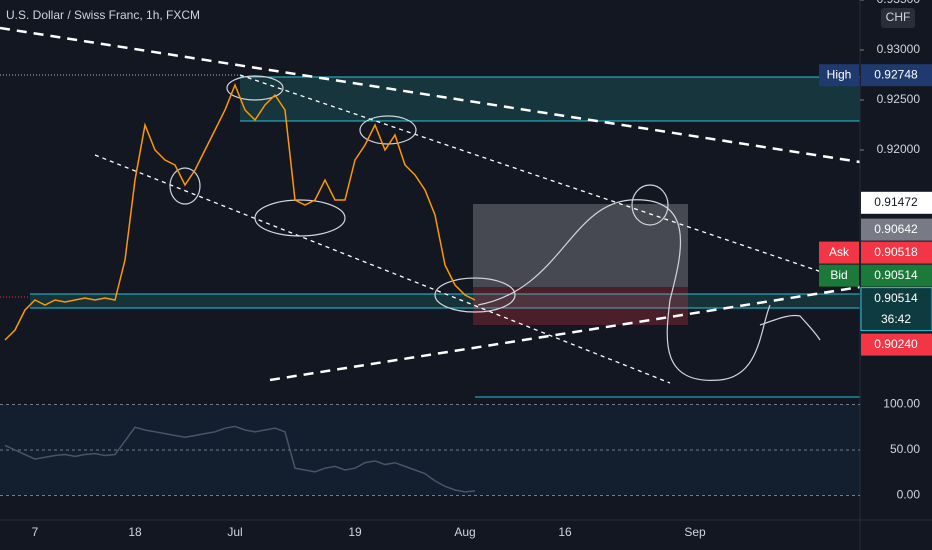 Image resolution: width=932 pixels, height=550 pixels. Describe the element at coordinates (240, 459) in the screenshot. I see `price-line` at that location.